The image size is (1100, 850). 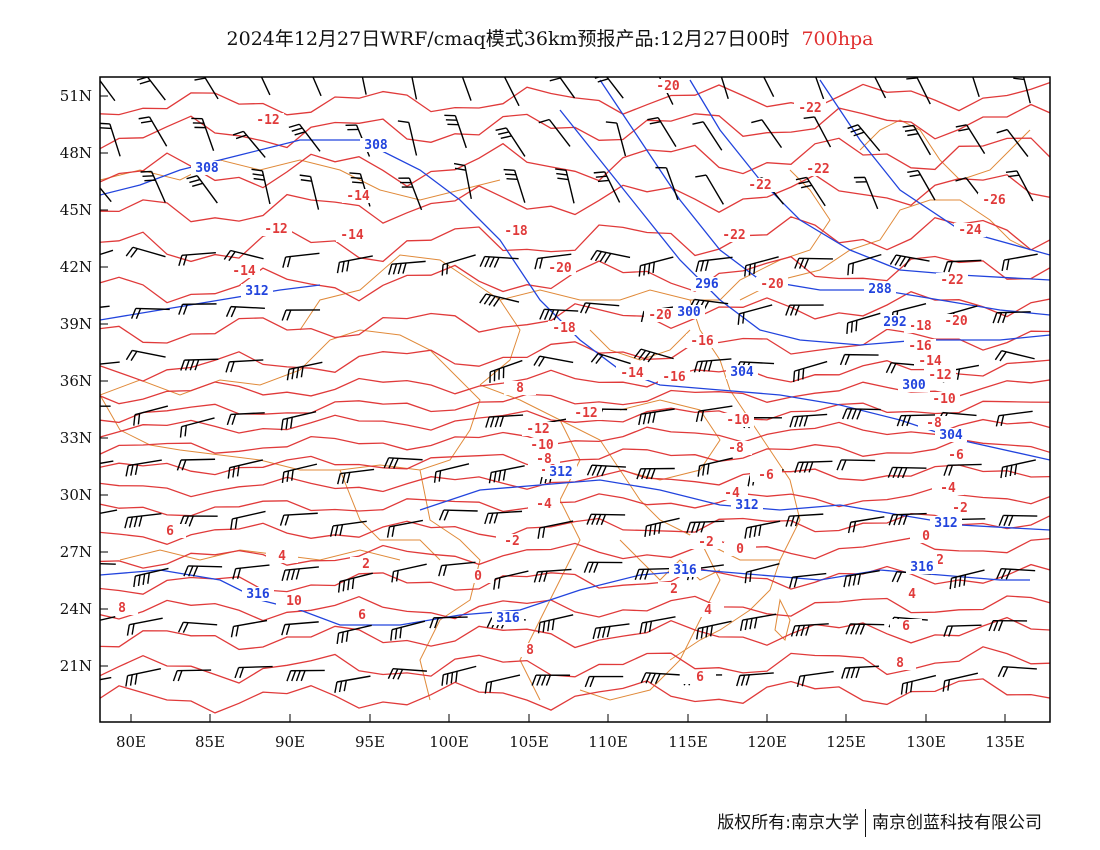 What do you see at coordinates (478, 576) in the screenshot?
I see `temperature-label: 0` at bounding box center [478, 576].